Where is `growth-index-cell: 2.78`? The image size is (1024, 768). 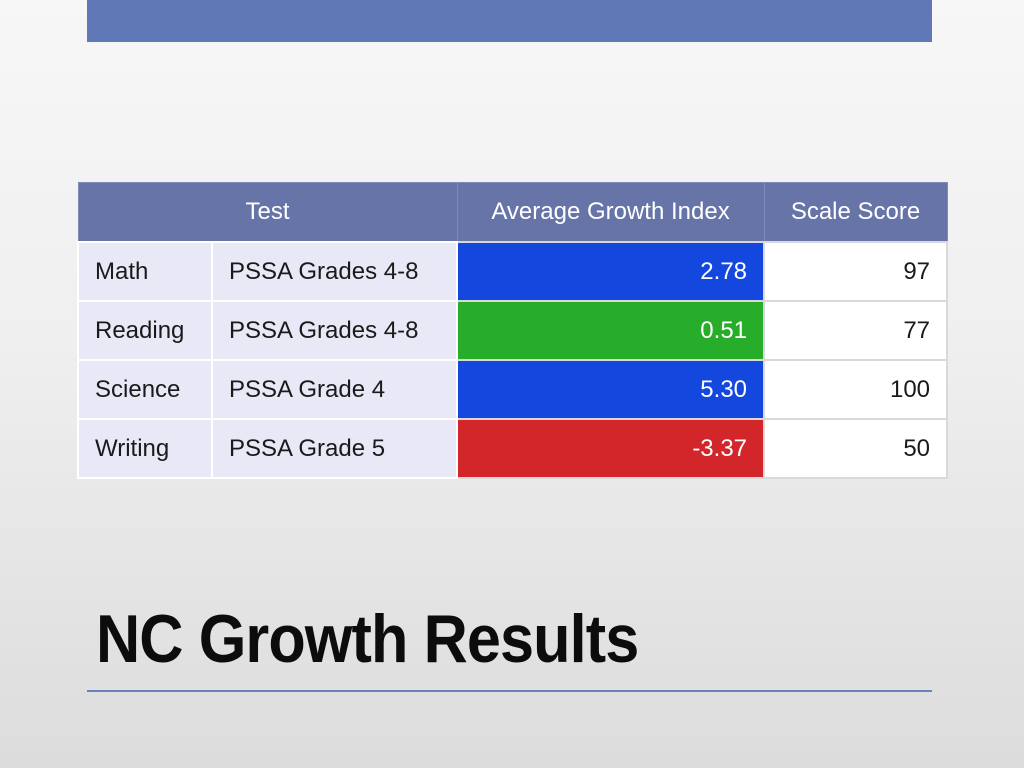 growth-index-cell: 2.78 is located at coordinates (611, 271).